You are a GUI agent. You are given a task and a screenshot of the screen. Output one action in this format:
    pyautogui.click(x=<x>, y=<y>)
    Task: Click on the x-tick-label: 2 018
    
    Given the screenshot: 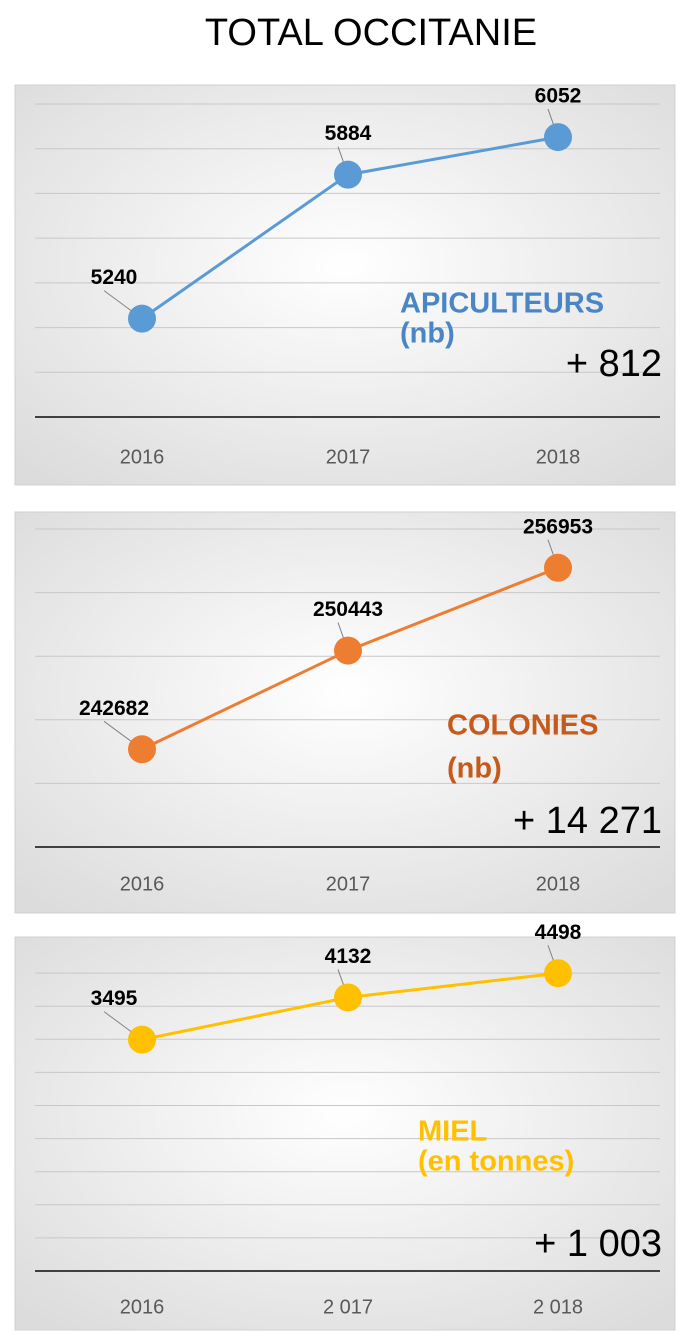 What is the action you would take?
    pyautogui.click(x=558, y=1307)
    